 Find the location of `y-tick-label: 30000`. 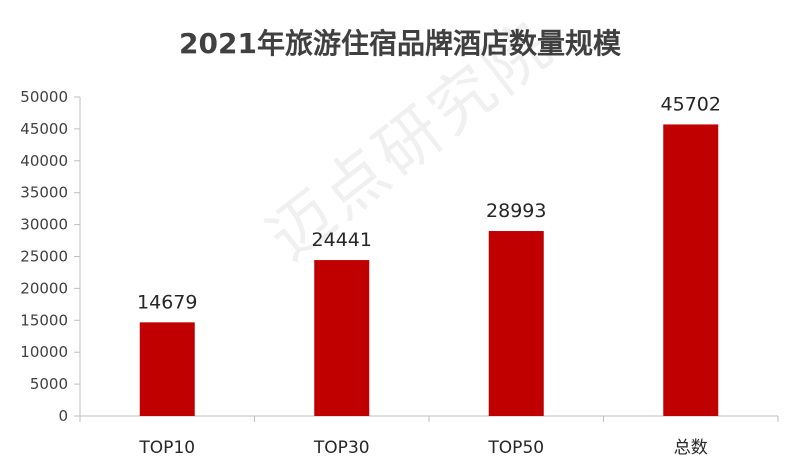

y-tick-label: 30000 is located at coordinates (44, 225).